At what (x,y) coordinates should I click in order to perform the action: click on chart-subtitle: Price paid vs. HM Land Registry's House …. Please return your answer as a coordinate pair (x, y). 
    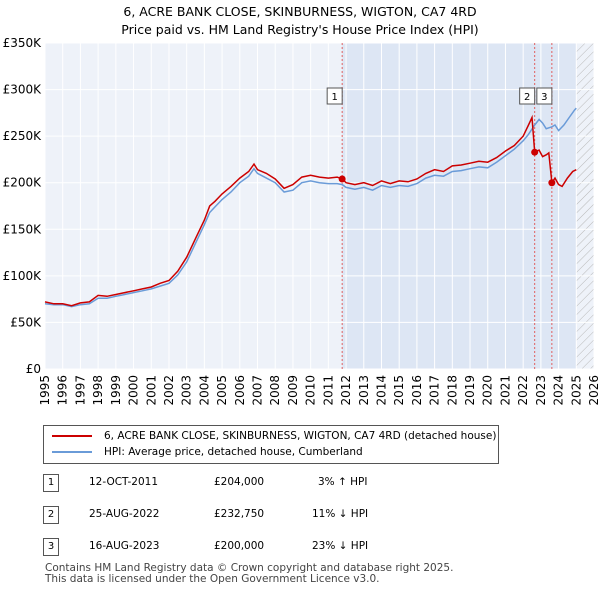
    Looking at the image, I should click on (300, 29).